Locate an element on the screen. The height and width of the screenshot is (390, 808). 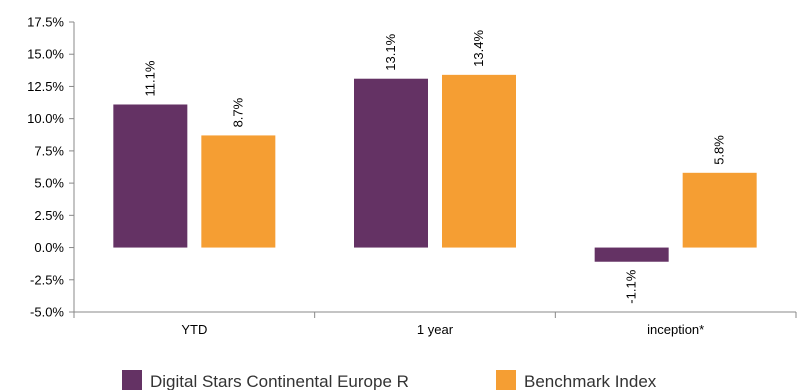
y-tick-label: 12.5% is located at coordinates (45, 86).